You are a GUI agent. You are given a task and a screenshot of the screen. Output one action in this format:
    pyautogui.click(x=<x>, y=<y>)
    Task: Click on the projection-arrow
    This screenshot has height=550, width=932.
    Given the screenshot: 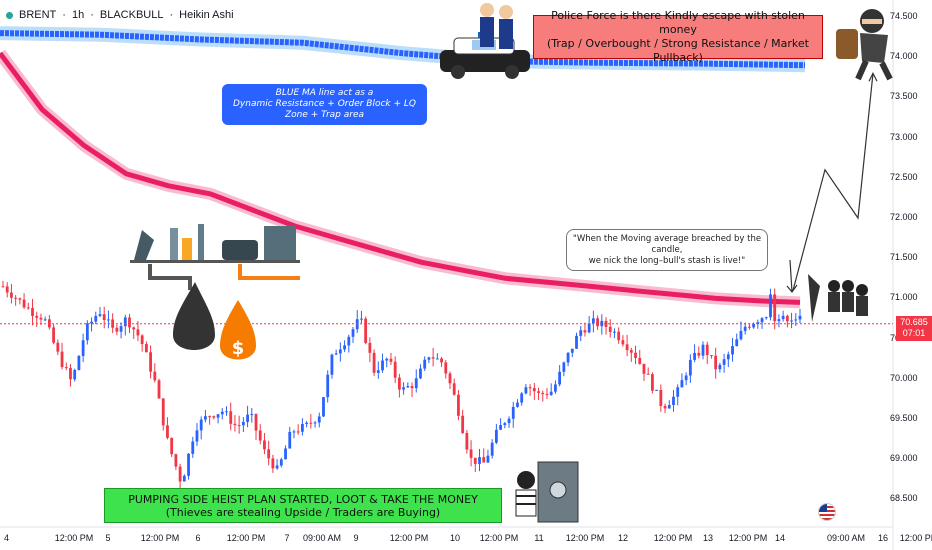 What is the action you would take?
    pyautogui.click(x=832, y=182)
    